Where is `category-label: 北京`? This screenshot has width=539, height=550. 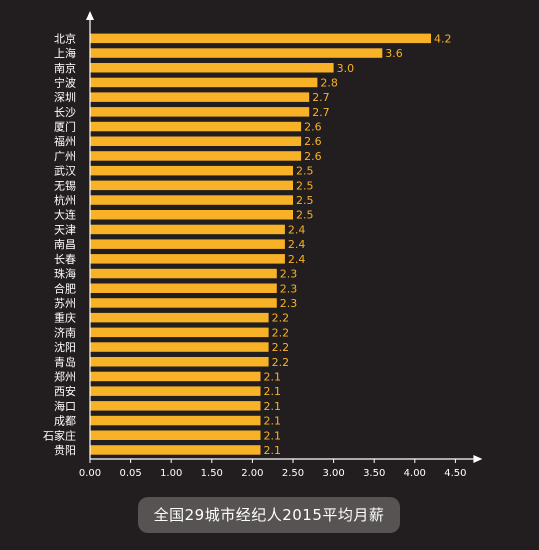 category-label: 北京 is located at coordinates (65, 38).